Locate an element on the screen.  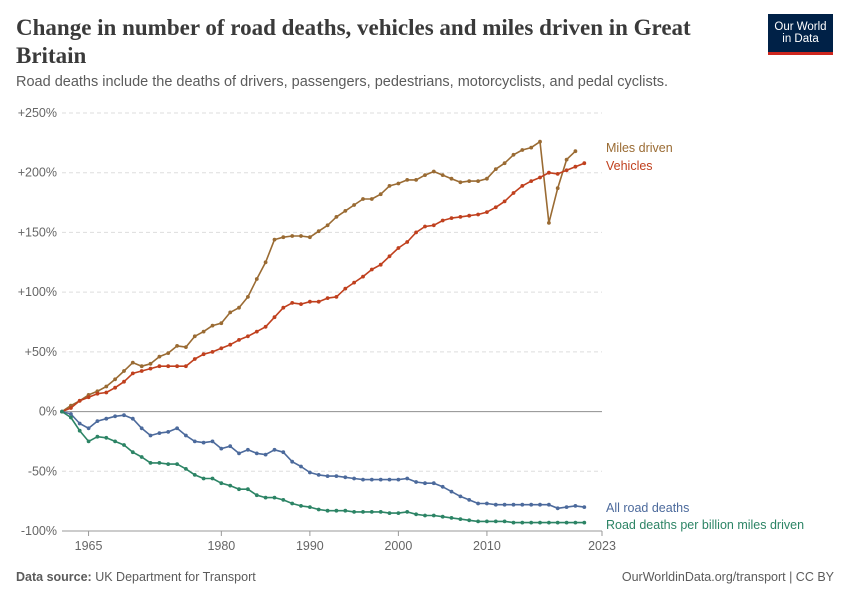
series-line is located at coordinates (323, 460).